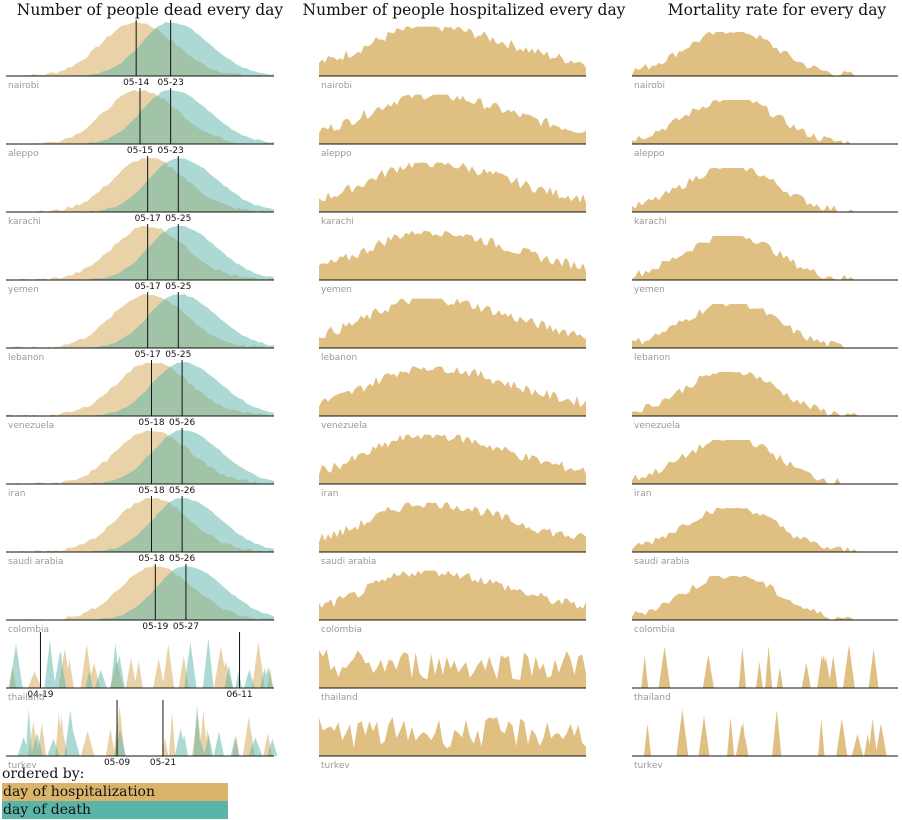 This screenshot has width=902, height=820. I want to click on row-venezuela: 05-18 05-26 venezuela venezuela venezuela, so click(452, 395).